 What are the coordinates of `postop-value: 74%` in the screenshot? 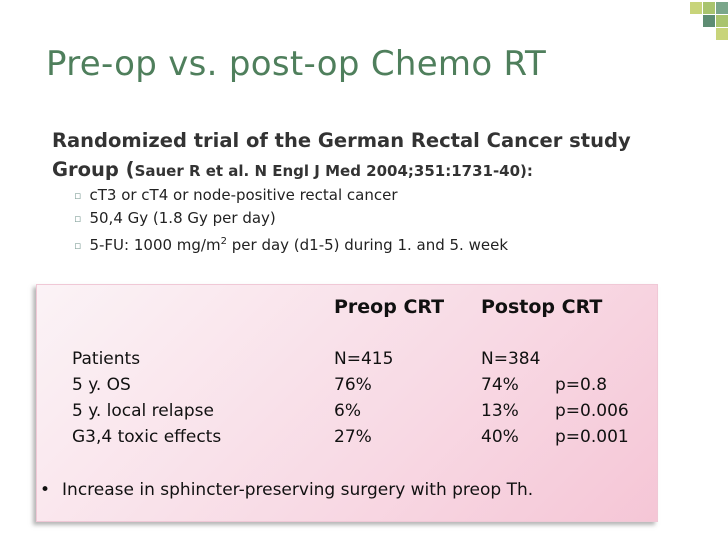 It's located at (500, 385).